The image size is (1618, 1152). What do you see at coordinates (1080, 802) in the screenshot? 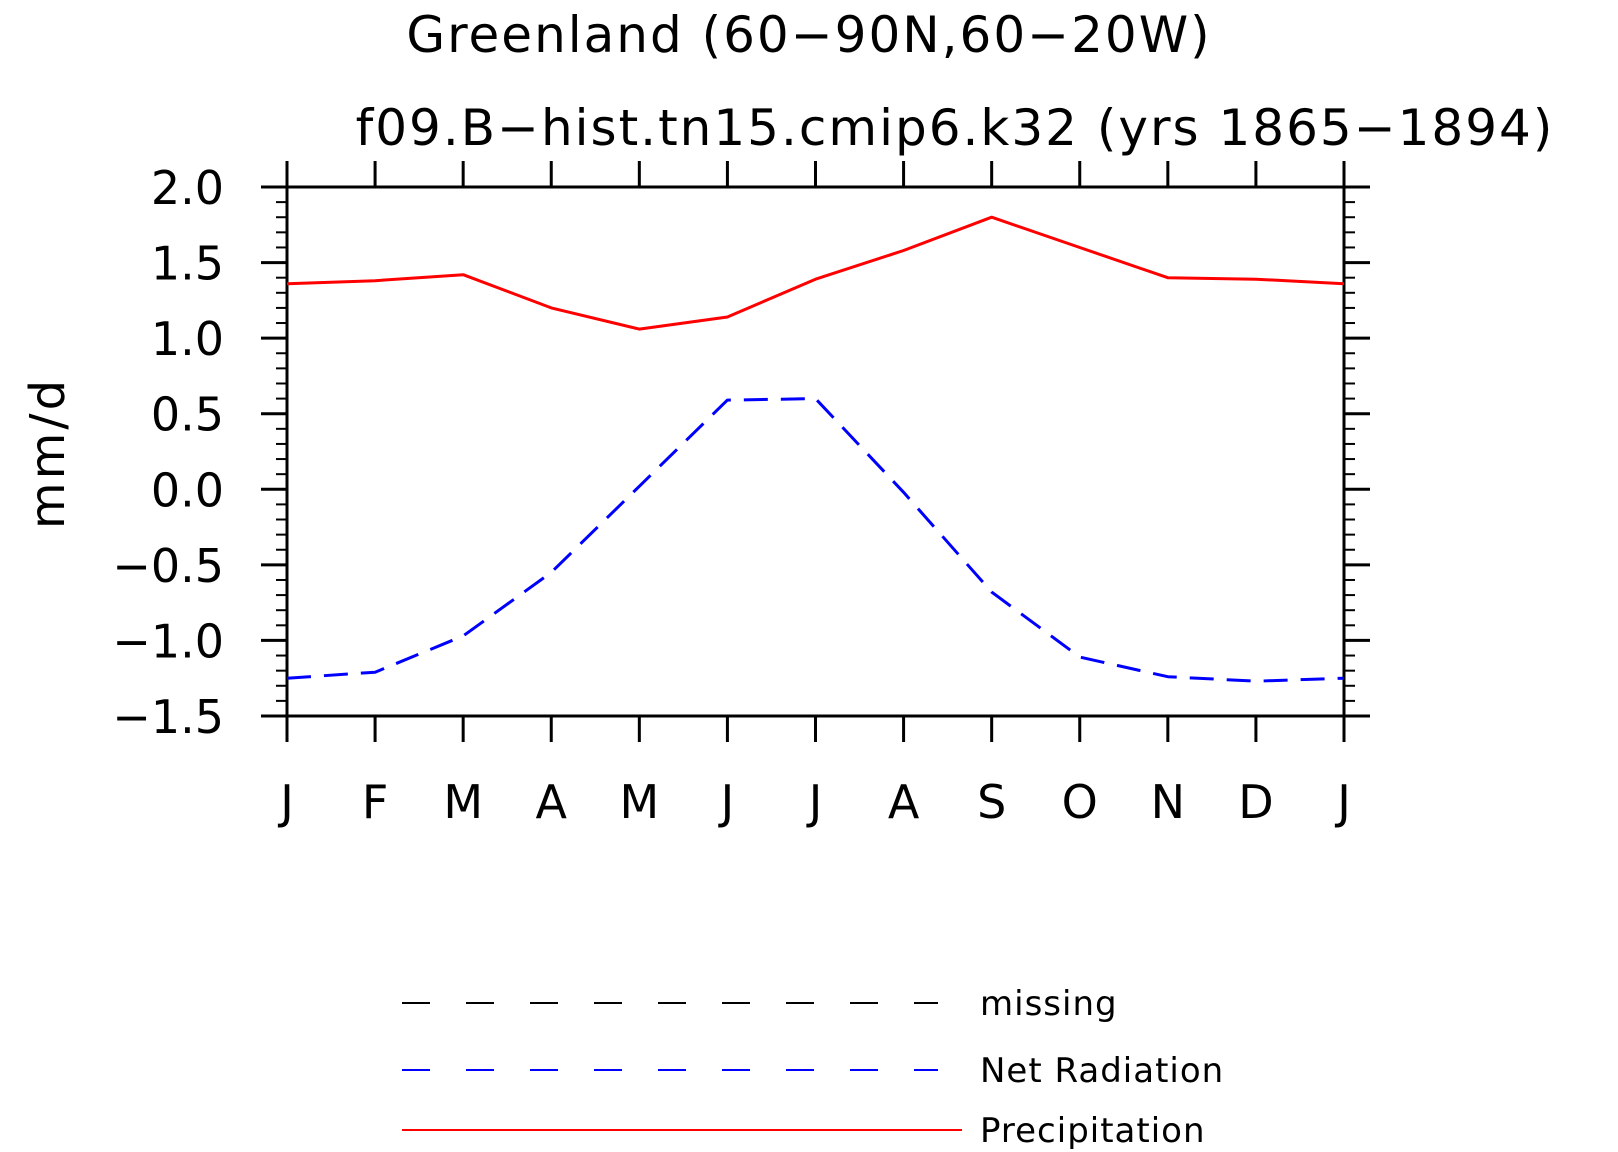
I see `x-tick-label: O` at bounding box center [1080, 802].